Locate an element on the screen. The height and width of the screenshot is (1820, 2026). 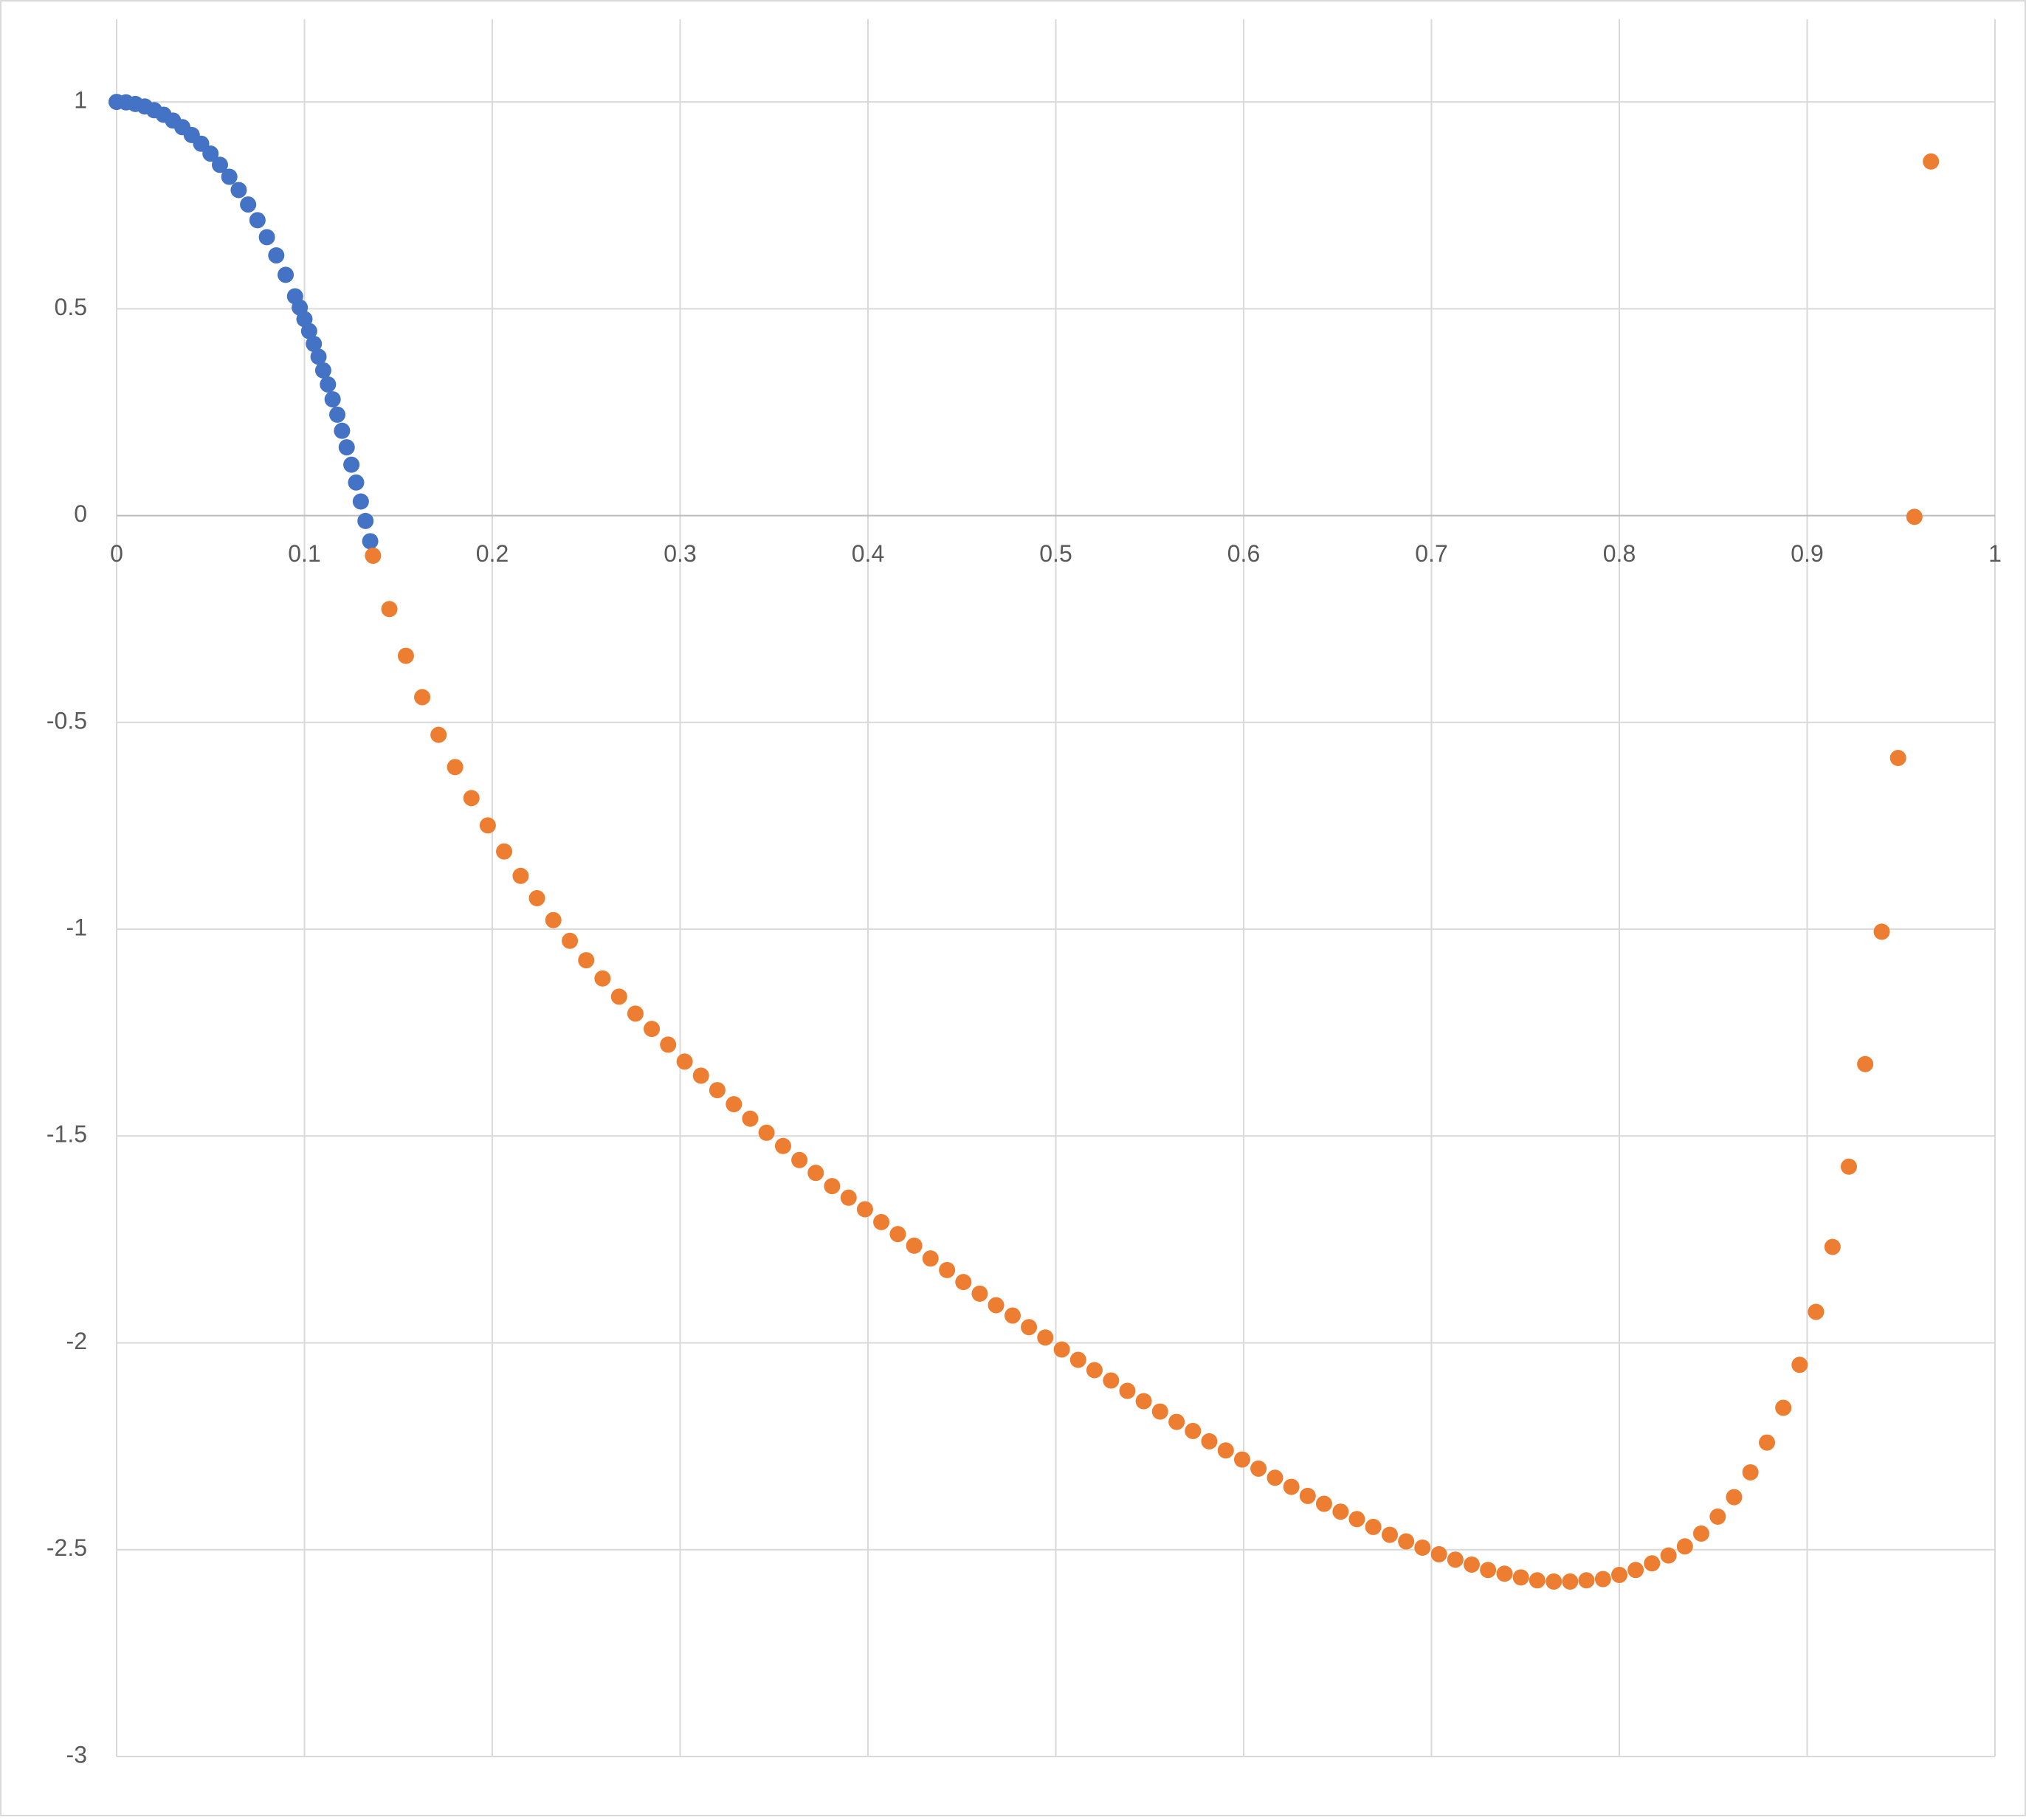
y-tick-label: -3 is located at coordinates (76, 1754).